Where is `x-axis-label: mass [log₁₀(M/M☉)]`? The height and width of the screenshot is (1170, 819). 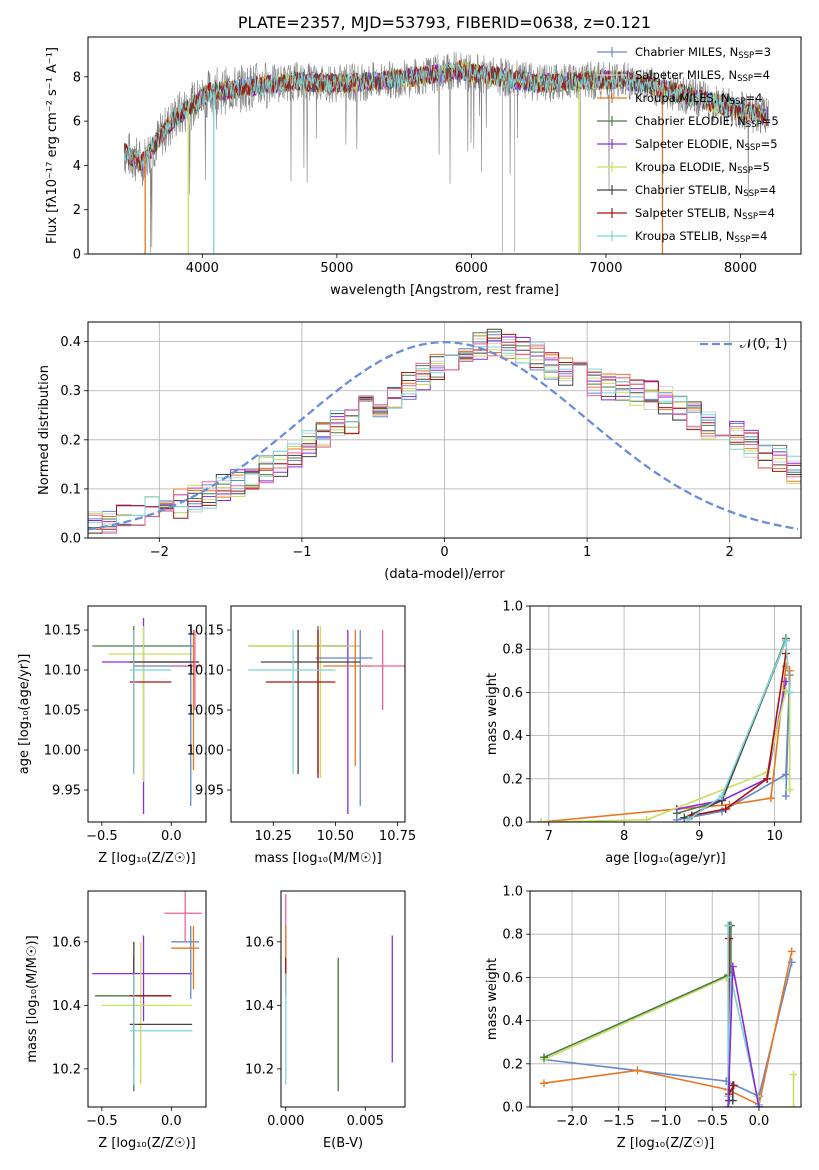 x-axis-label: mass [log₁₀(M/M☉)] is located at coordinates (317, 858).